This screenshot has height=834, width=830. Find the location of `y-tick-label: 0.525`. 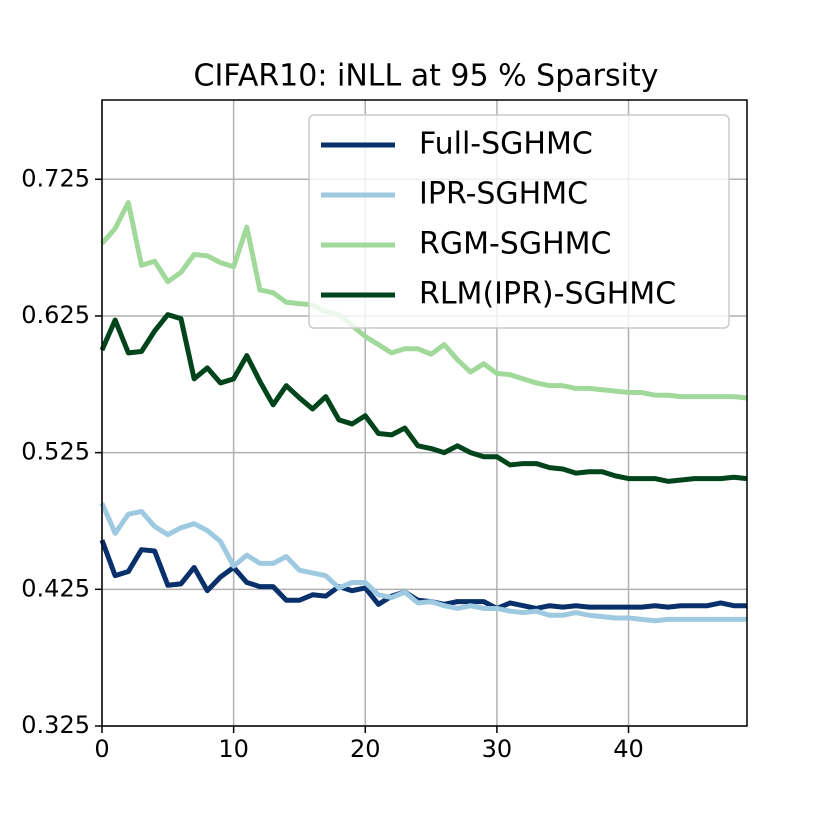

y-tick-label: 0.525 is located at coordinates (55, 452).